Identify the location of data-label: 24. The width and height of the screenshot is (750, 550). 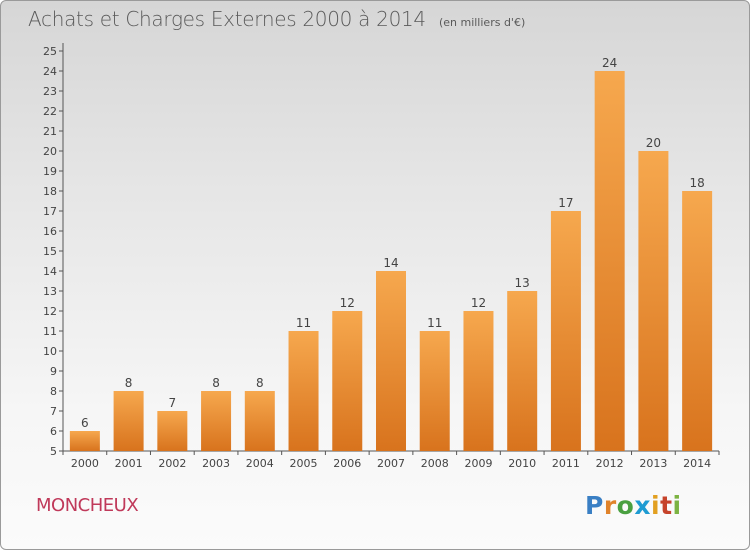
(609, 63).